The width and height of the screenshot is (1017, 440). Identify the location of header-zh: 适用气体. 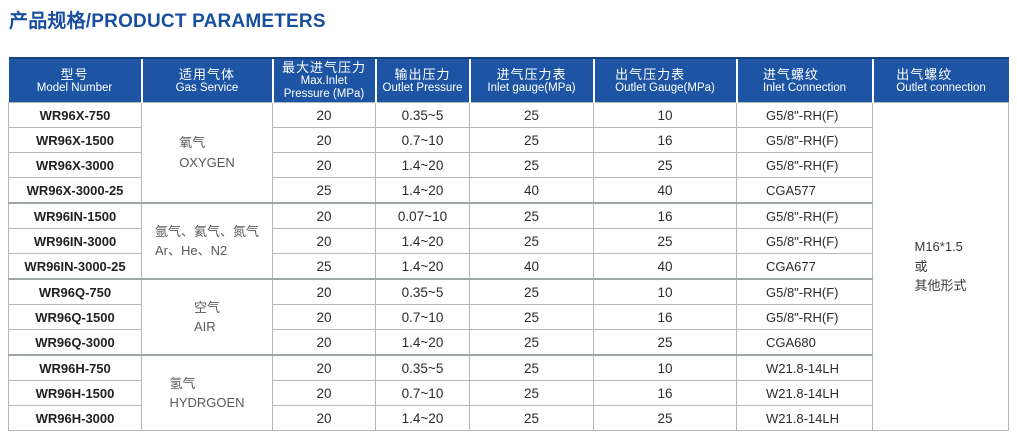
(206, 74).